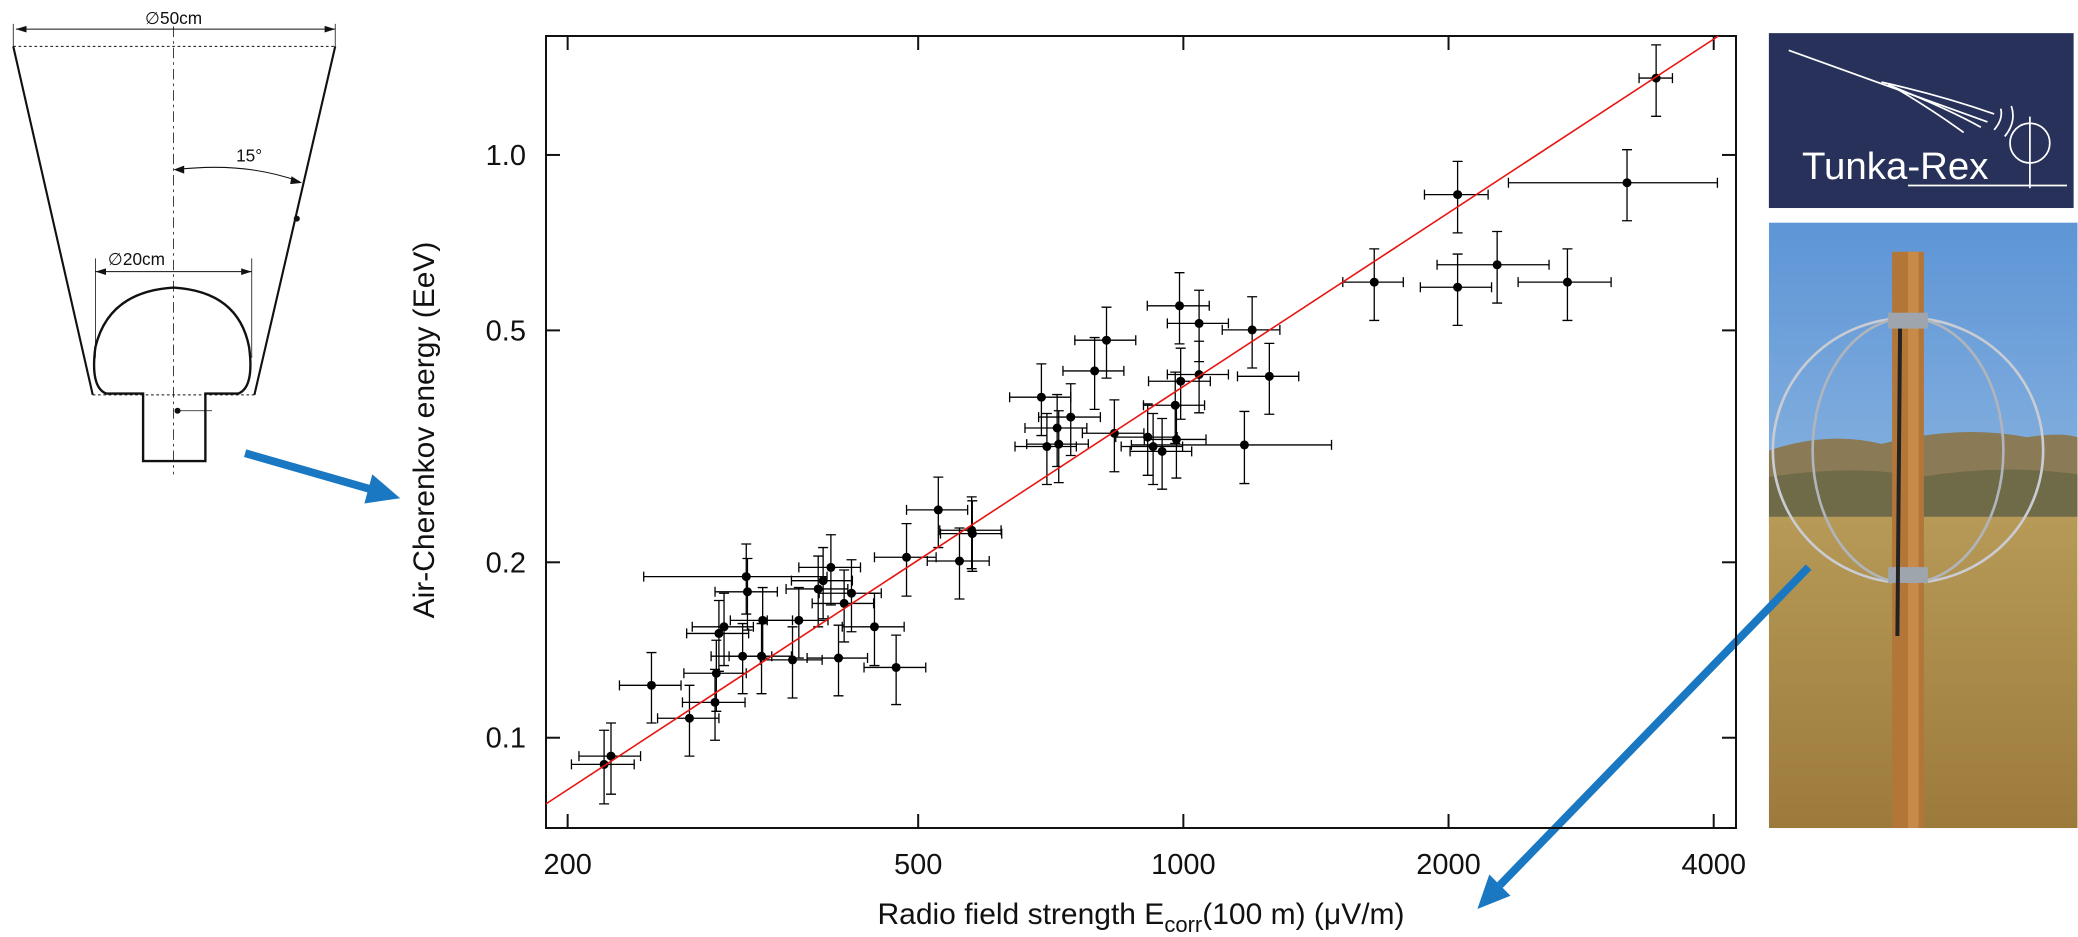  What do you see at coordinates (567, 865) in the screenshot?
I see `x-tick-label: 200` at bounding box center [567, 865].